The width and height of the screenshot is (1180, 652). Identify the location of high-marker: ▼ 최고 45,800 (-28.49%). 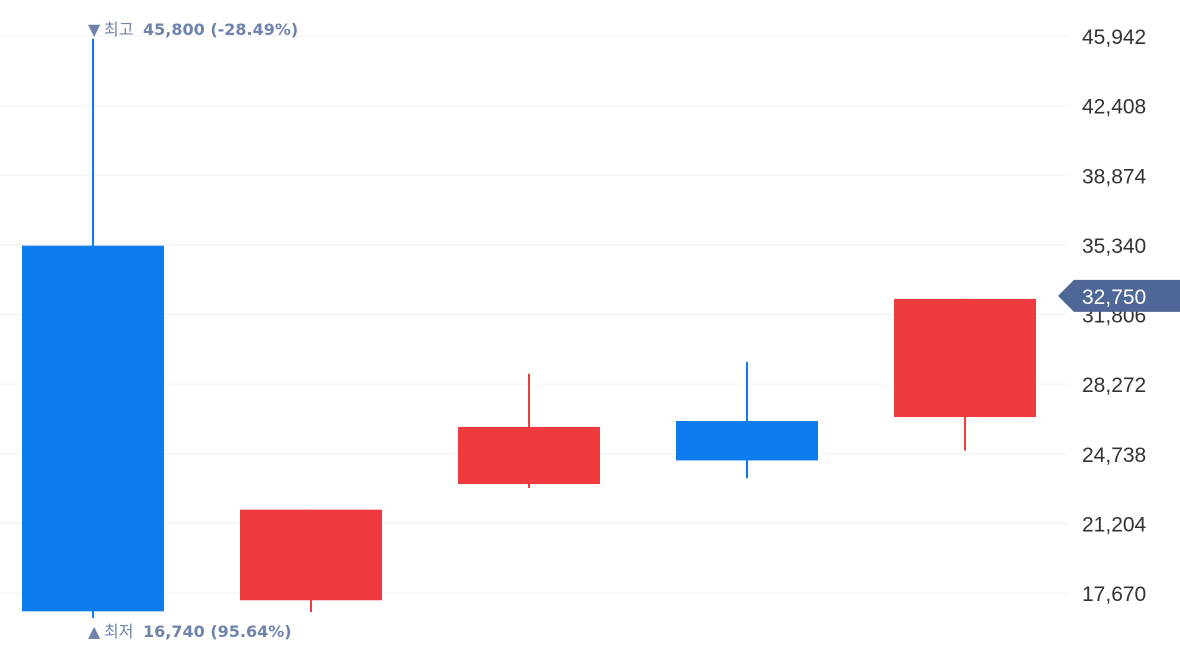
(193, 29).